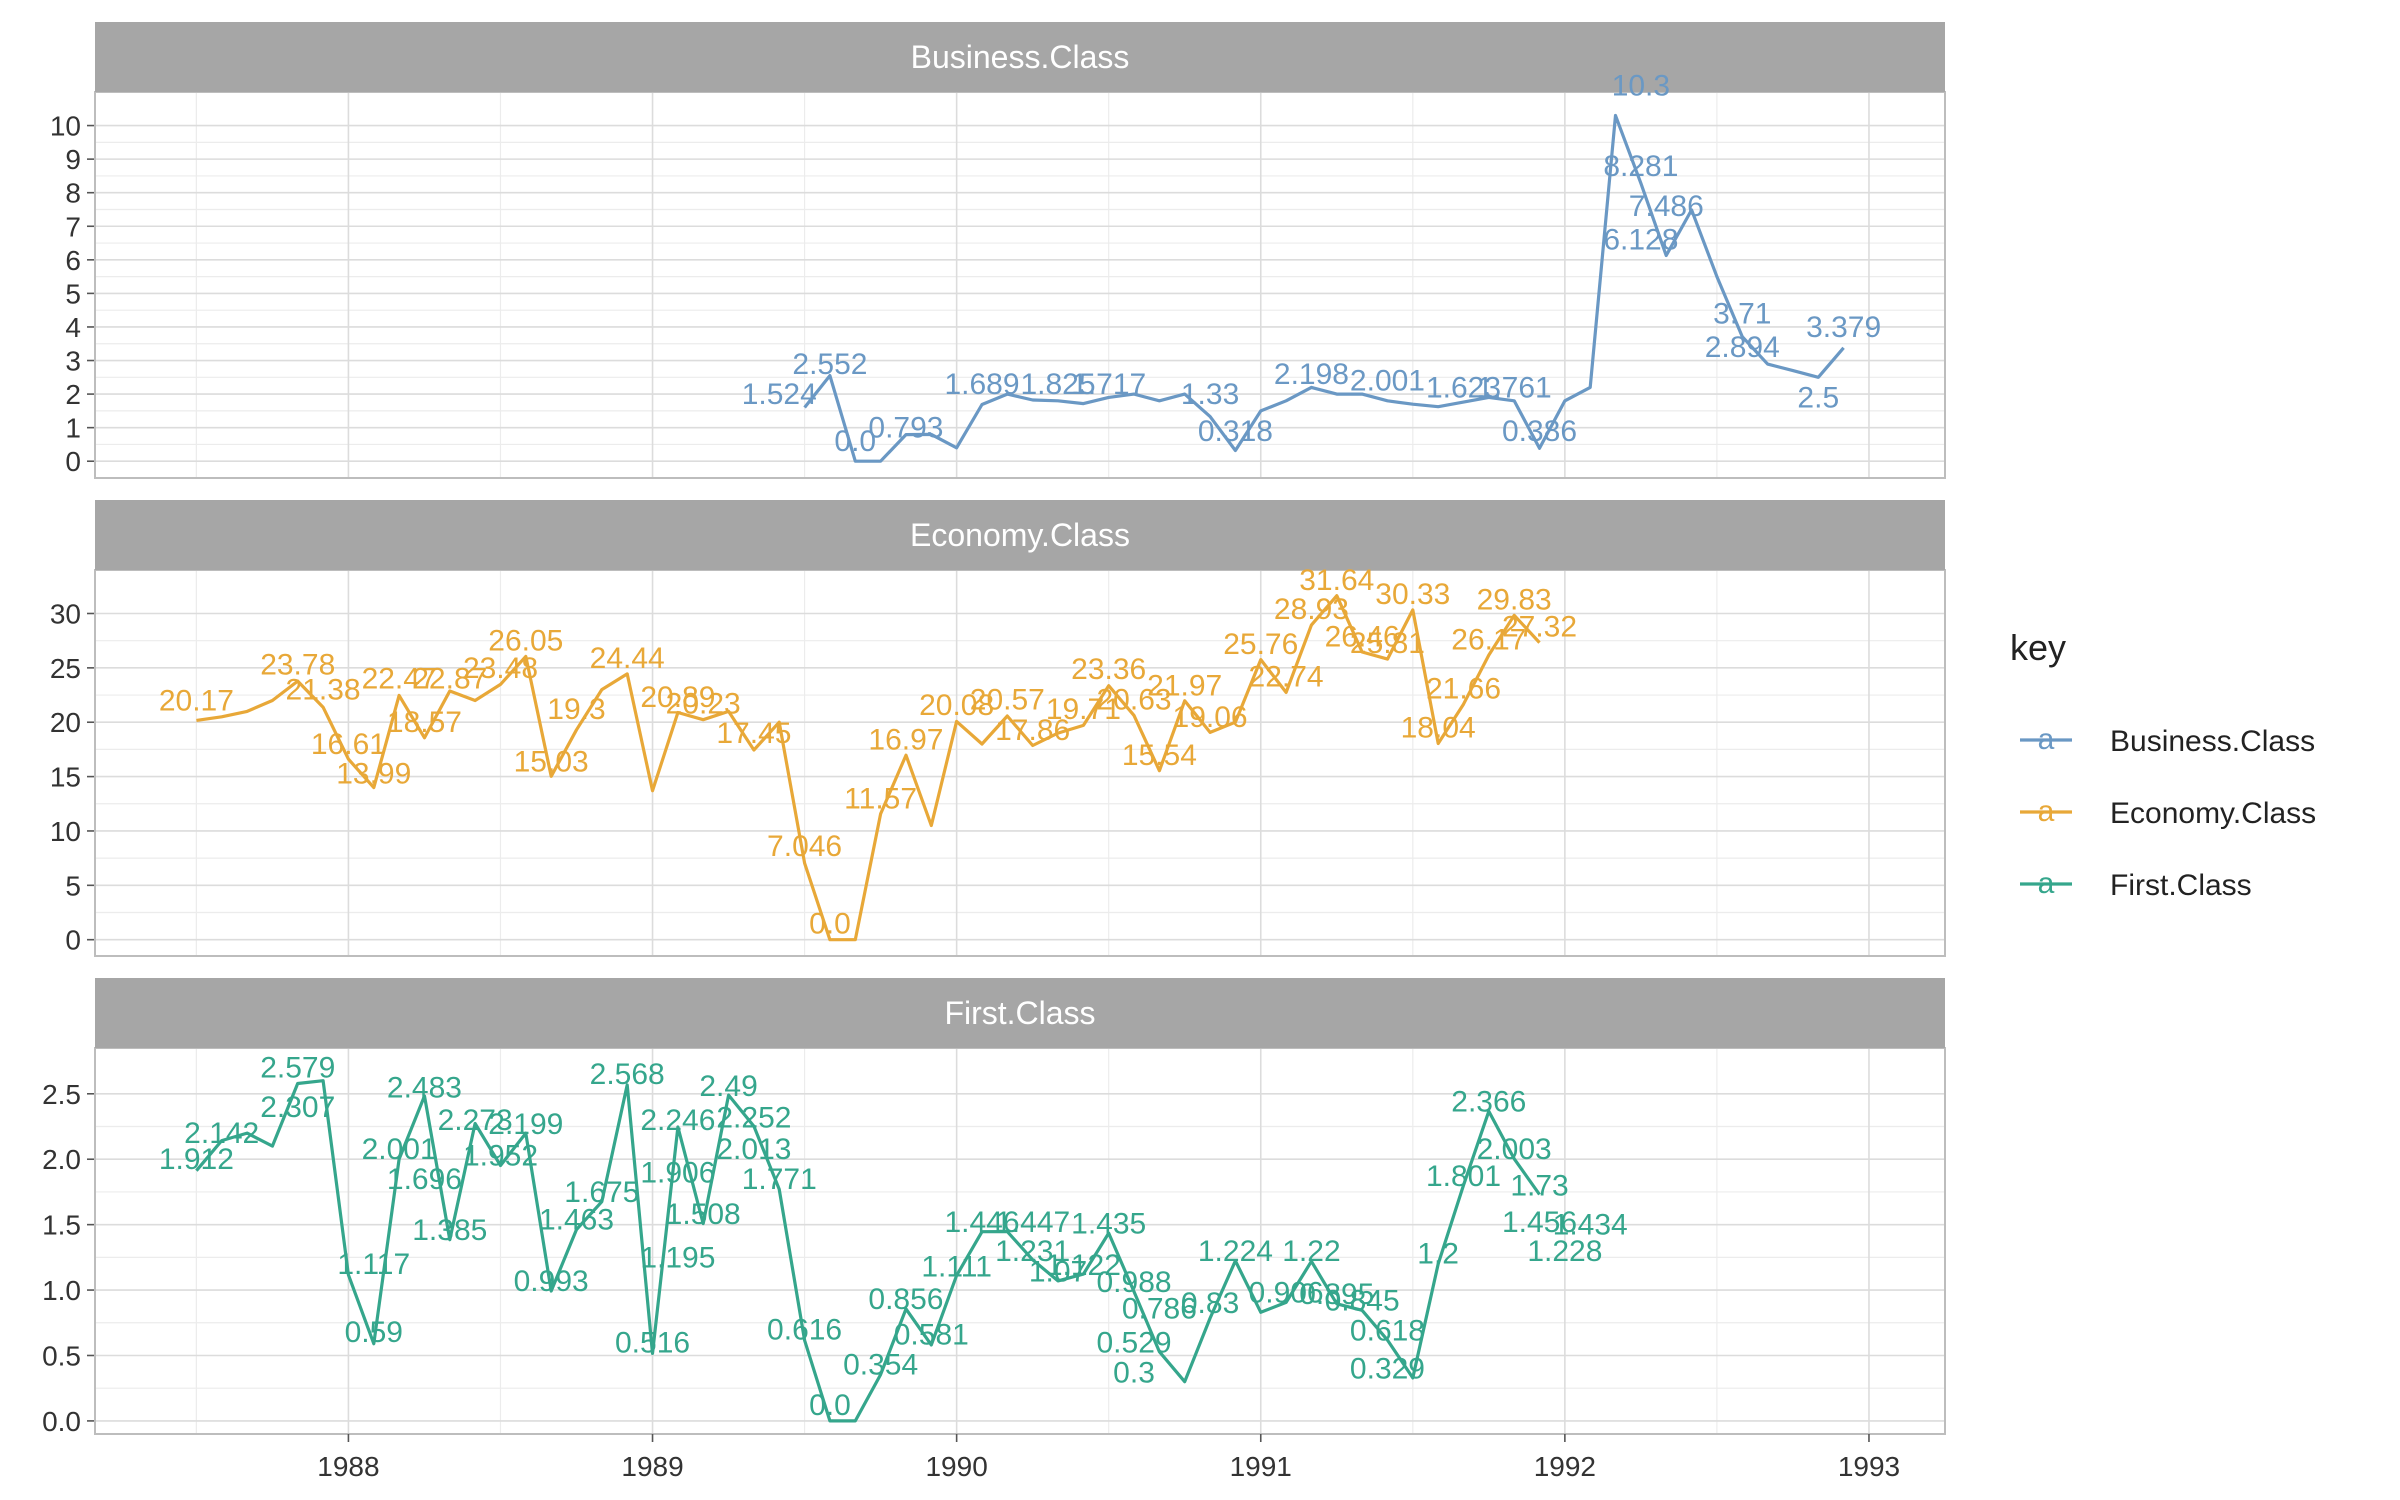 This screenshot has height=1500, width=2400. What do you see at coordinates (297, 1107) in the screenshot?
I see `data-label: 2.307` at bounding box center [297, 1107].